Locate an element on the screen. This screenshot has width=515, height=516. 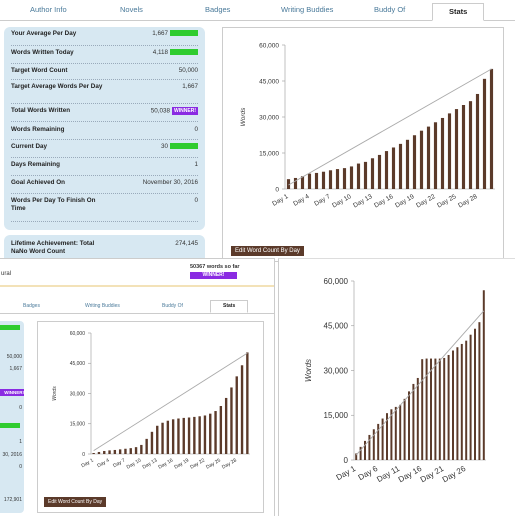
winner-badge: WINNER! is located at coordinates (12, 392).